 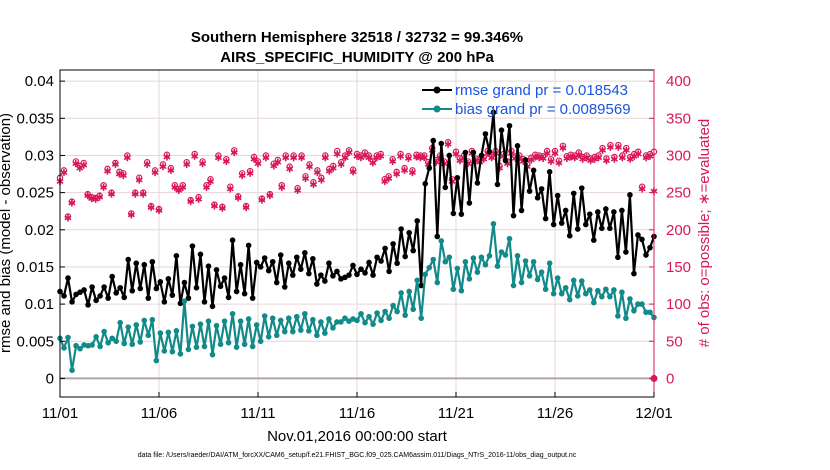 What do you see at coordinates (678, 81) in the screenshot?
I see `right-tick-label: 400` at bounding box center [678, 81].